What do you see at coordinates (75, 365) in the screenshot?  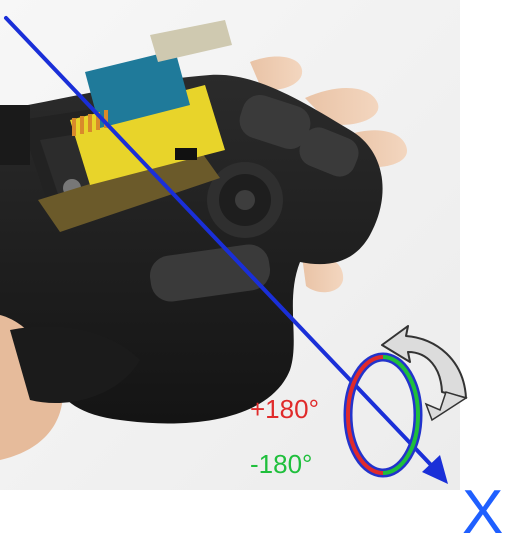 I see `glove-mesh` at bounding box center [75, 365].